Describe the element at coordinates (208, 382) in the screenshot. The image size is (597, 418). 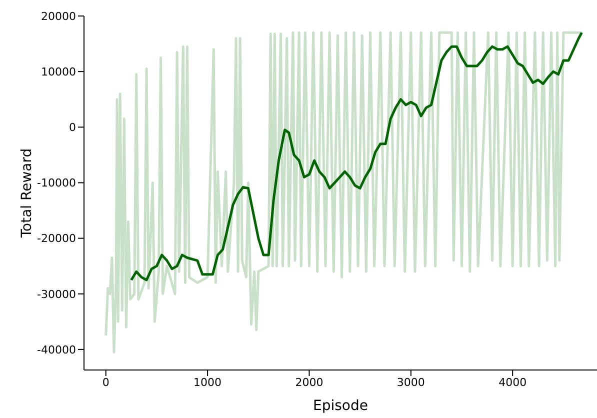
I see `x-tick-label: 1000` at that location.